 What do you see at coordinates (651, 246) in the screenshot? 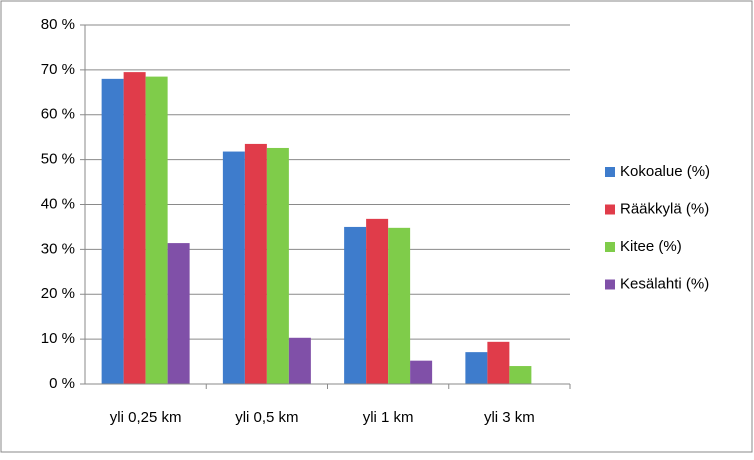
I see `legend-label: Kitee (%)` at bounding box center [651, 246].